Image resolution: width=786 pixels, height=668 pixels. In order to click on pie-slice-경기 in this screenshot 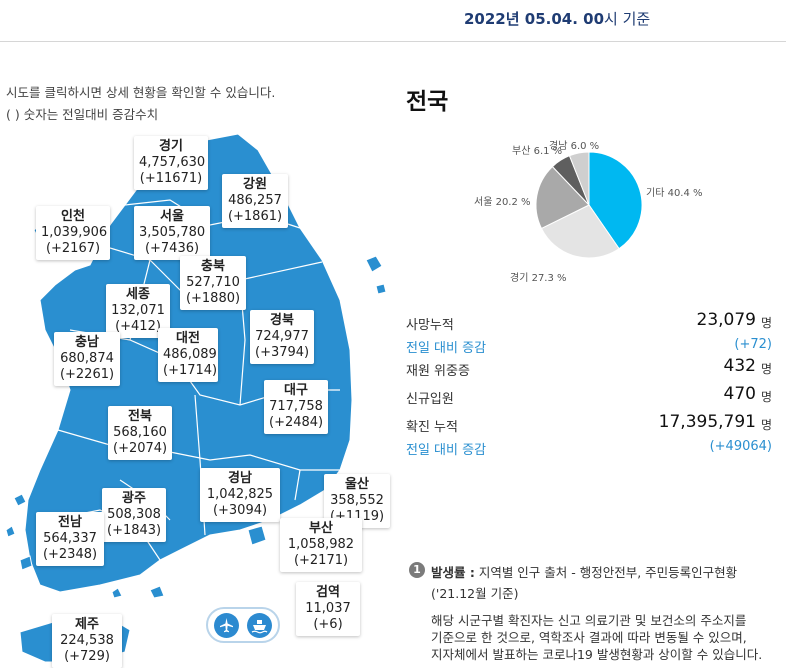, I will do `click(580, 231)`.